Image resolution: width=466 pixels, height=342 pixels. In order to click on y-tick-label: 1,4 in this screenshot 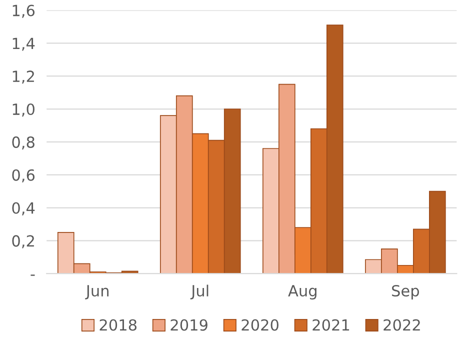, I will do `click(23, 44)`.